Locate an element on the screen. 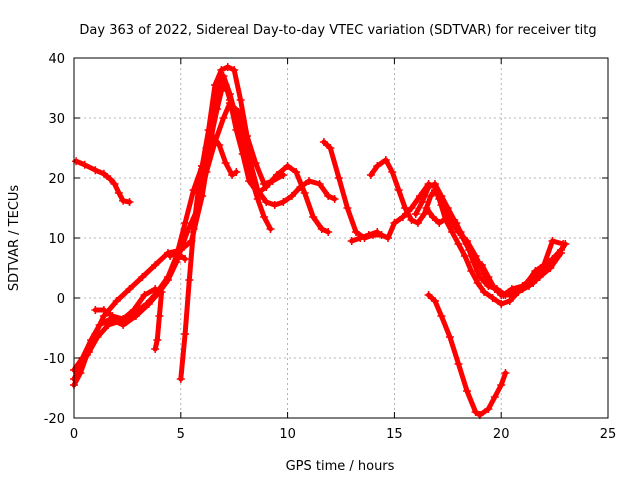 The height and width of the screenshot is (480, 640). y-axis-label: SDTVAR / TECUs is located at coordinates (14, 238).